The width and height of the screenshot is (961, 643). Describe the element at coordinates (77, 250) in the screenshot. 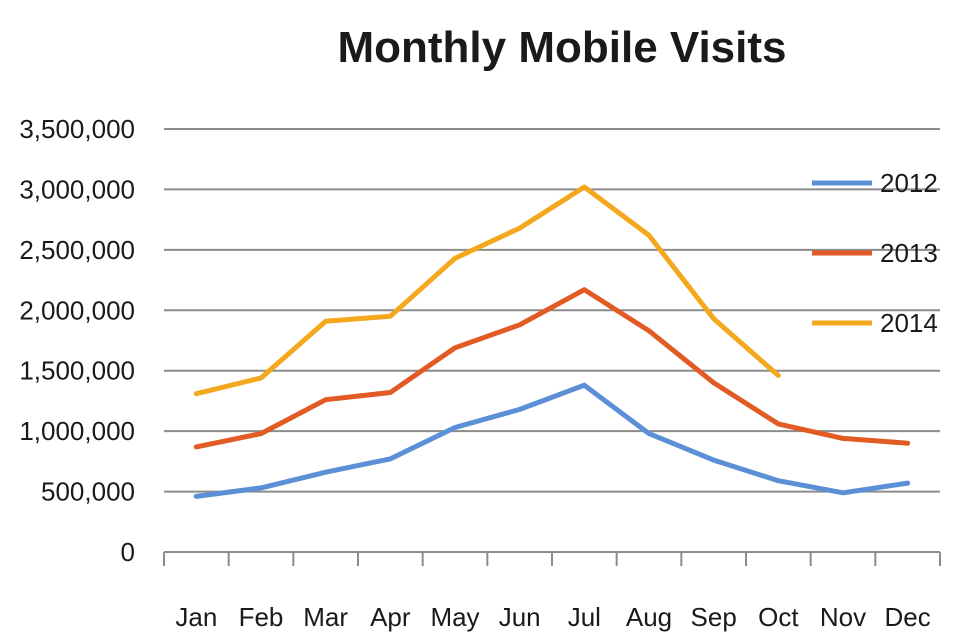

I see `y-tick-label: 2,500,000` at that location.